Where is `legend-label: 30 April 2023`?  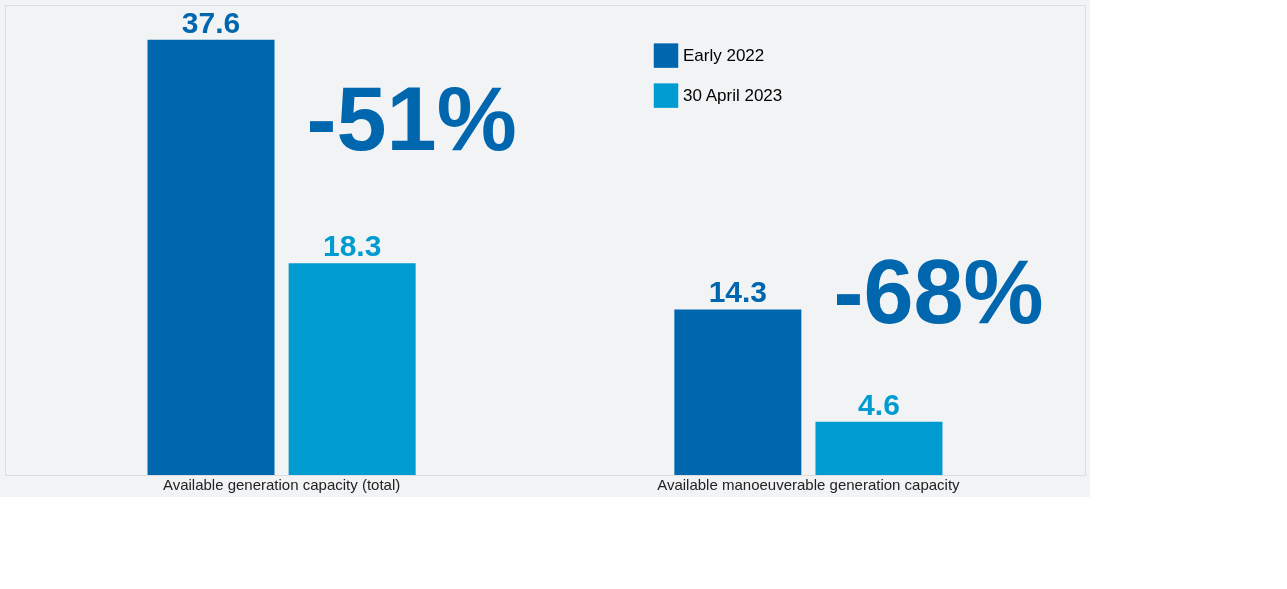
legend-label: 30 April 2023 is located at coordinates (733, 95).